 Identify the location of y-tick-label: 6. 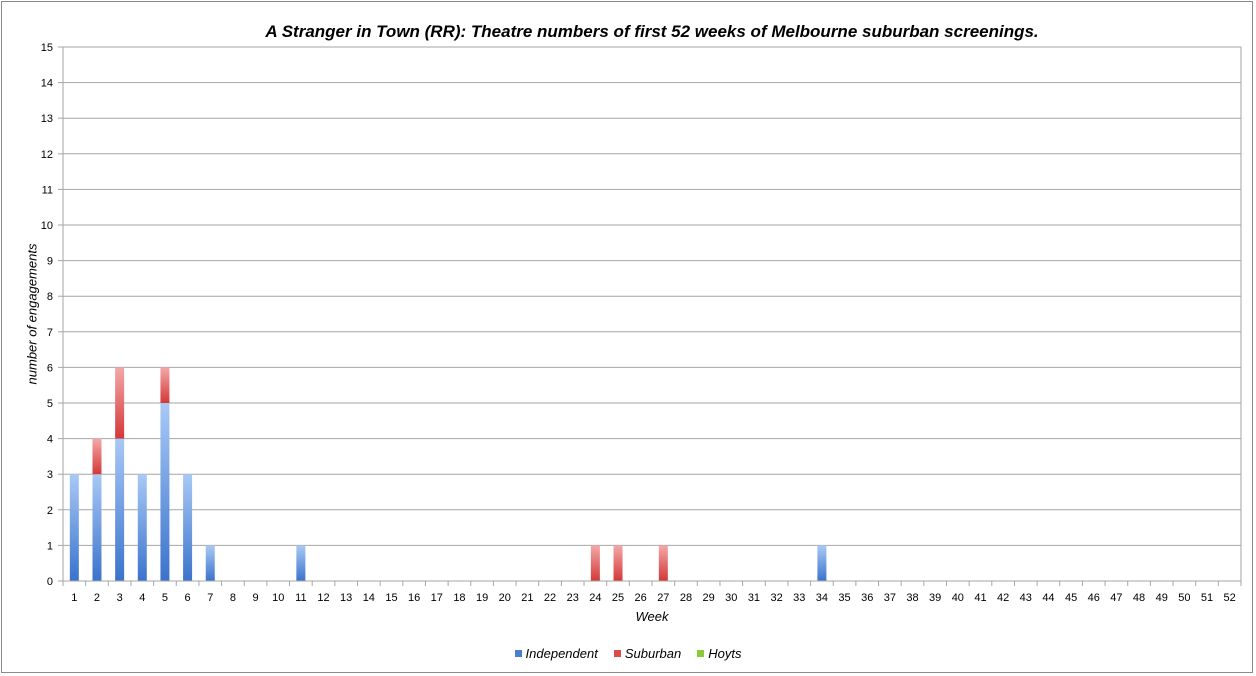
(50, 368).